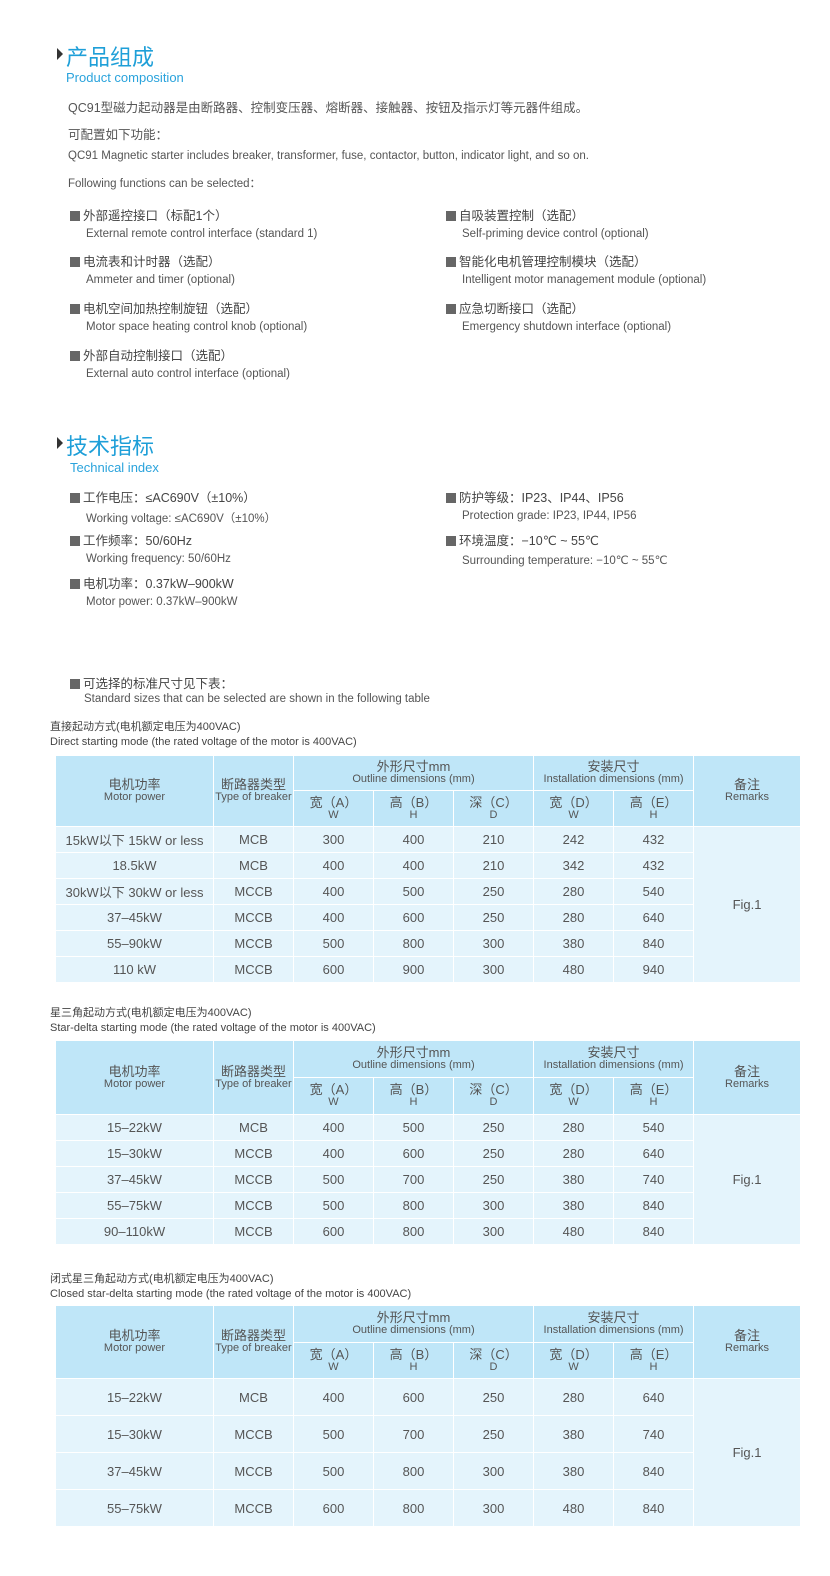  I want to click on table-cell: 55–75kW, so click(134, 1205).